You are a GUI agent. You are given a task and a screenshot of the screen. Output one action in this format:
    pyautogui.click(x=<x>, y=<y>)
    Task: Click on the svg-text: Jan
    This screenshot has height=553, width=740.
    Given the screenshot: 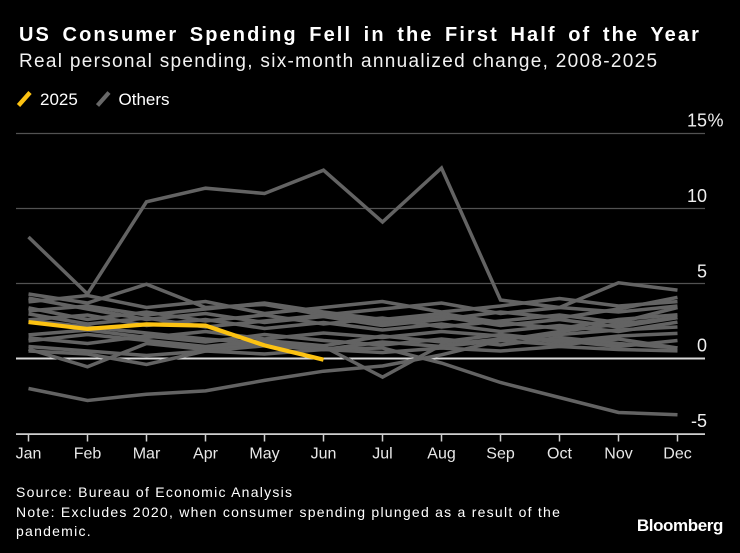 What is the action you would take?
    pyautogui.click(x=29, y=454)
    